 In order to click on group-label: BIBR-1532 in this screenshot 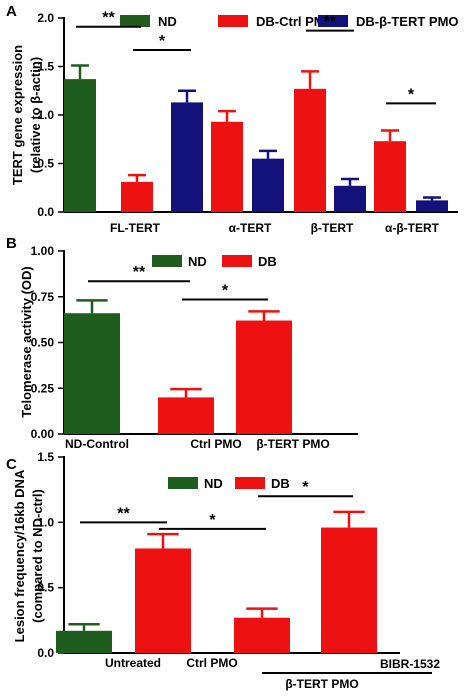, I will do `click(410, 664)`.